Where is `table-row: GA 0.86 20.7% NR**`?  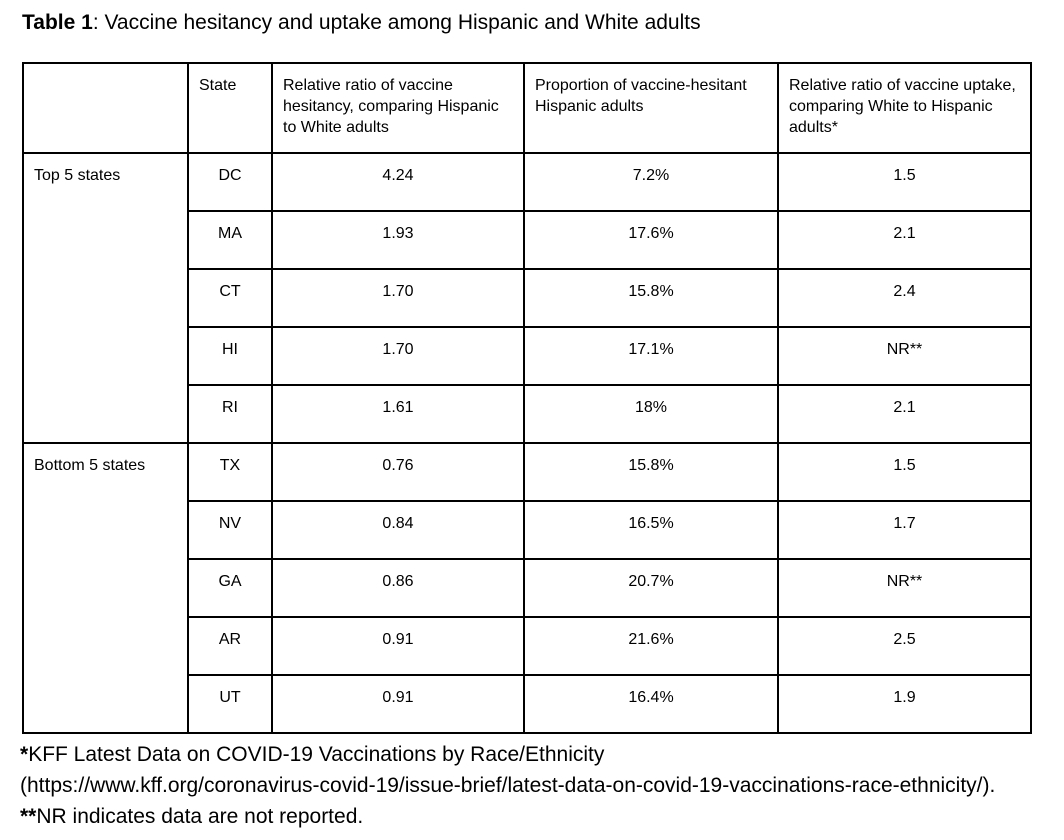 table-row: GA 0.86 20.7% NR** is located at coordinates (527, 588).